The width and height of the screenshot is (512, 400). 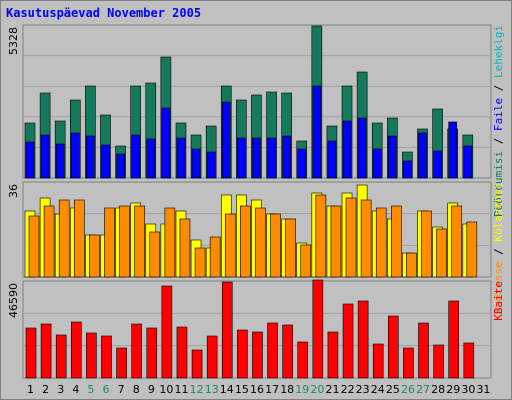 I want to click on x-tick-label-12: 12, so click(x=197, y=389).